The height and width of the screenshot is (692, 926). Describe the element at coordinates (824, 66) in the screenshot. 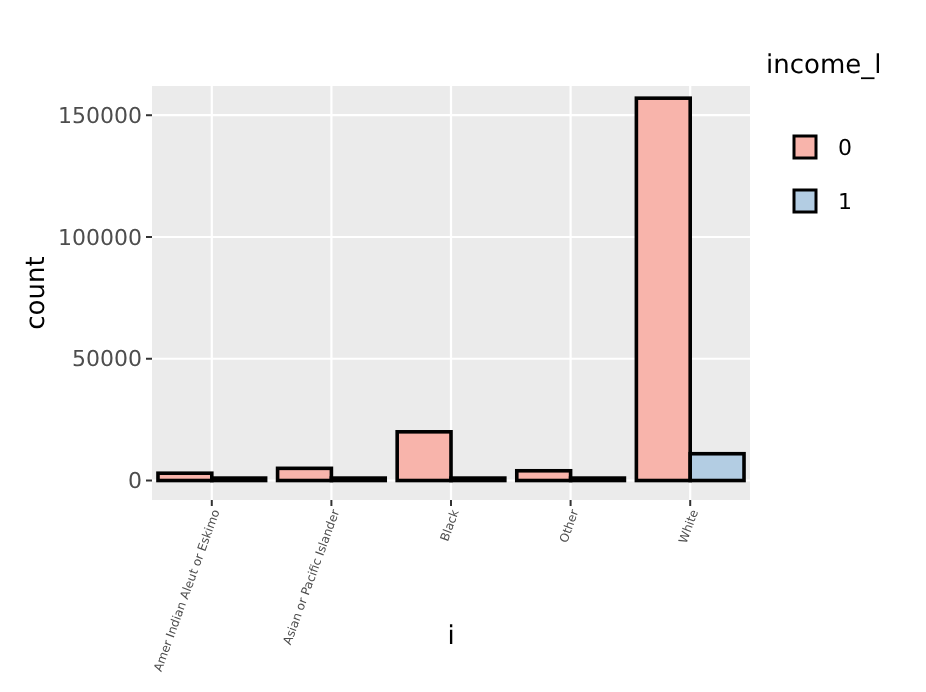

I see `legend-title: income_l` at that location.